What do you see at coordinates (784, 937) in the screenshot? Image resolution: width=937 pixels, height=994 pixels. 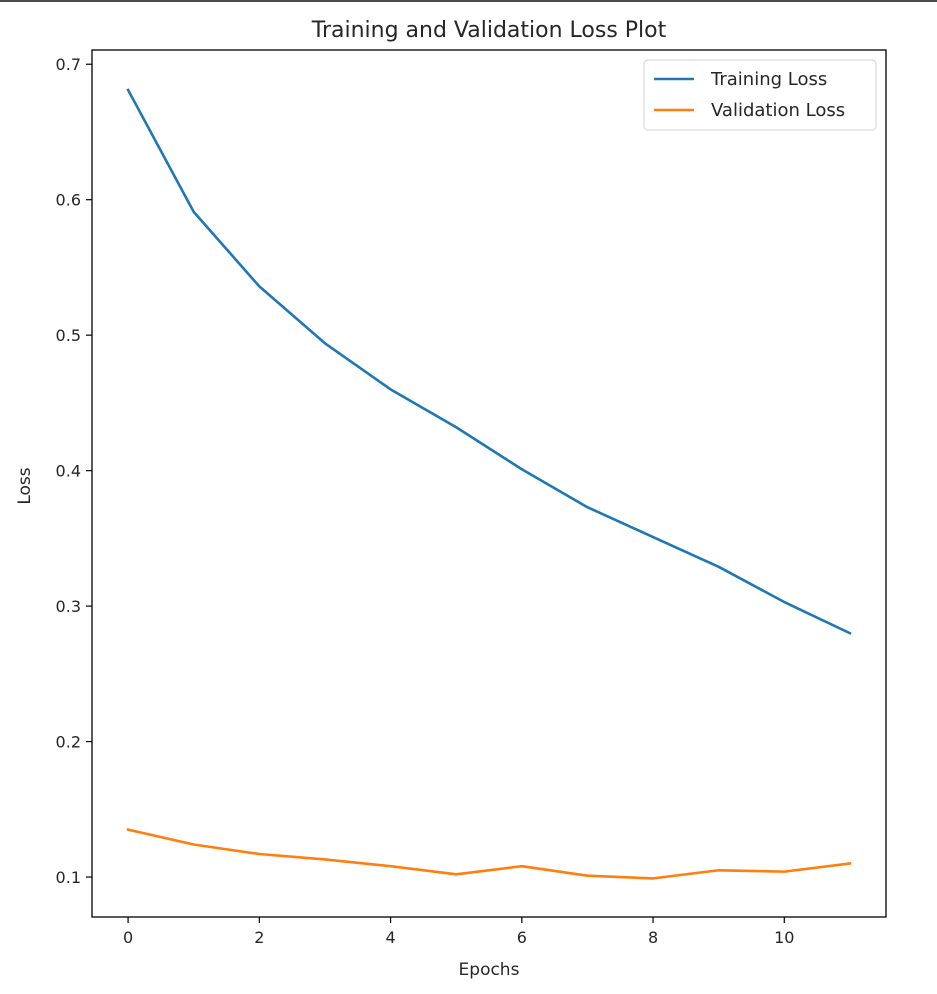 I see `x-tick-label: 10` at bounding box center [784, 937].